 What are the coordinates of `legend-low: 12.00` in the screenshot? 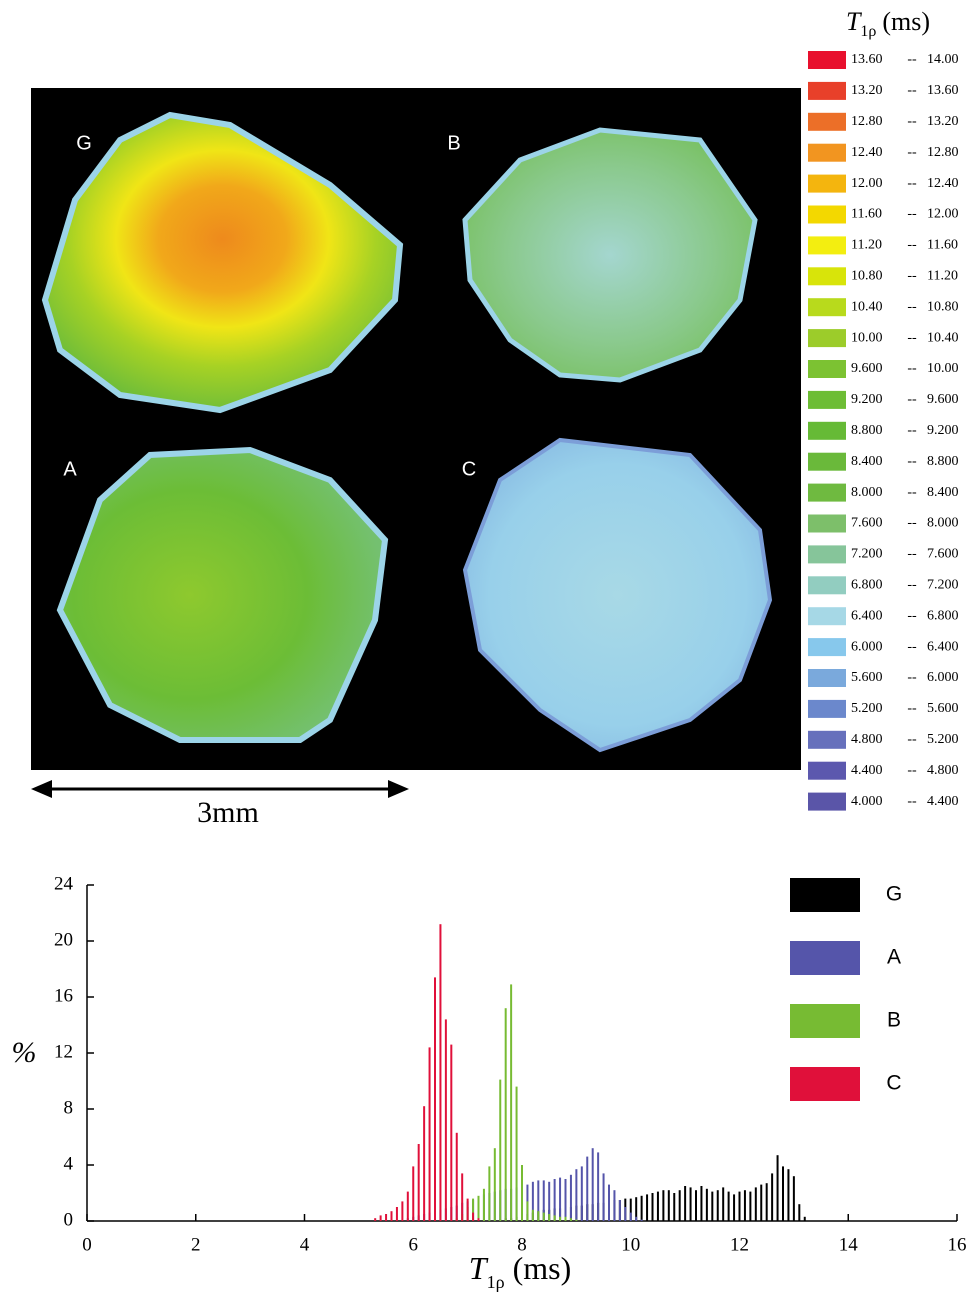 It's located at (867, 183).